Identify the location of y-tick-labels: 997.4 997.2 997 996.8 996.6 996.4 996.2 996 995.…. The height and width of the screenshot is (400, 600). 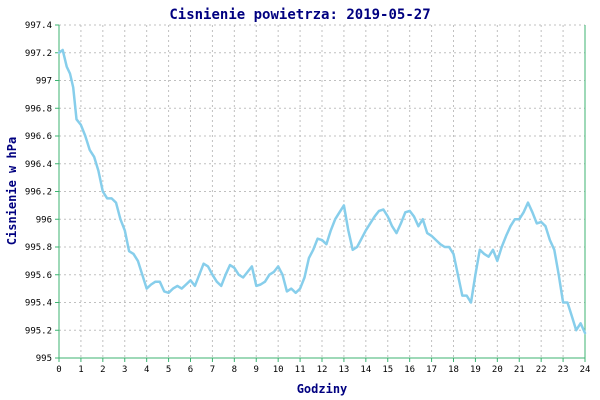
(38, 192).